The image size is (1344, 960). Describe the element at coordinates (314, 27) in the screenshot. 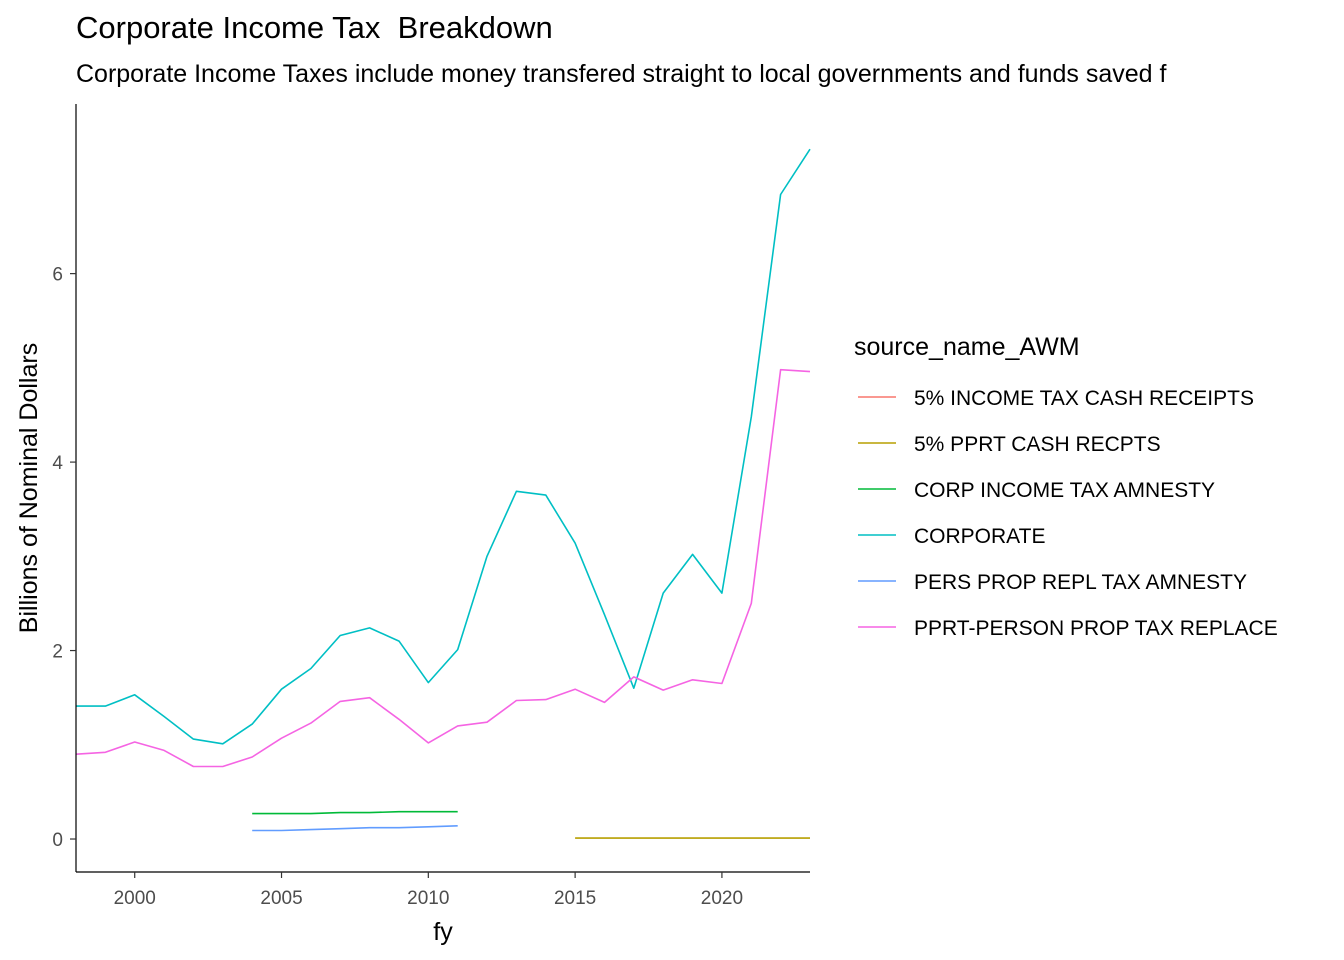

I see `chart-title: Corporate Income Tax Breakdown` at that location.